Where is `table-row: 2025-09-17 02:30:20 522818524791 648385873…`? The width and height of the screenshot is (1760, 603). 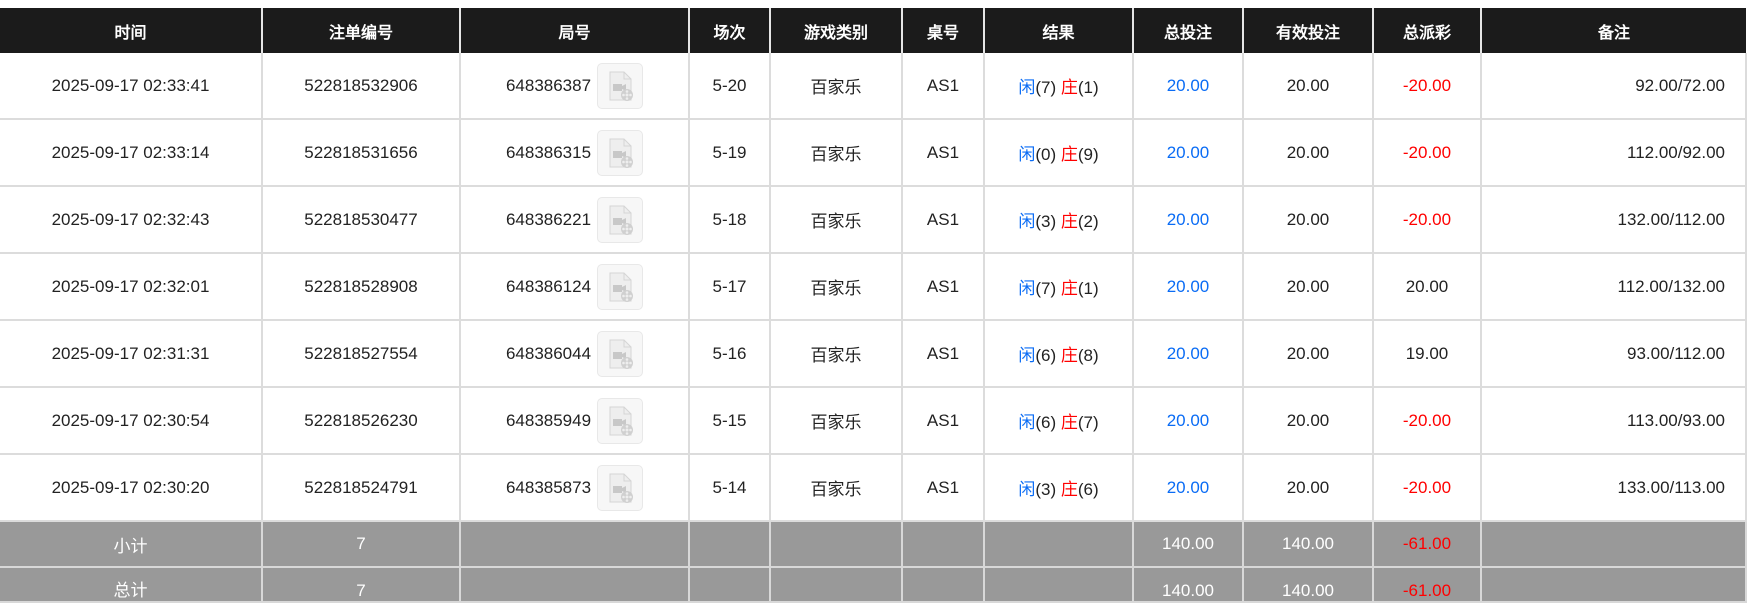
table-row: 2025-09-17 02:30:20 522818524791 648385873… is located at coordinates (873, 488).